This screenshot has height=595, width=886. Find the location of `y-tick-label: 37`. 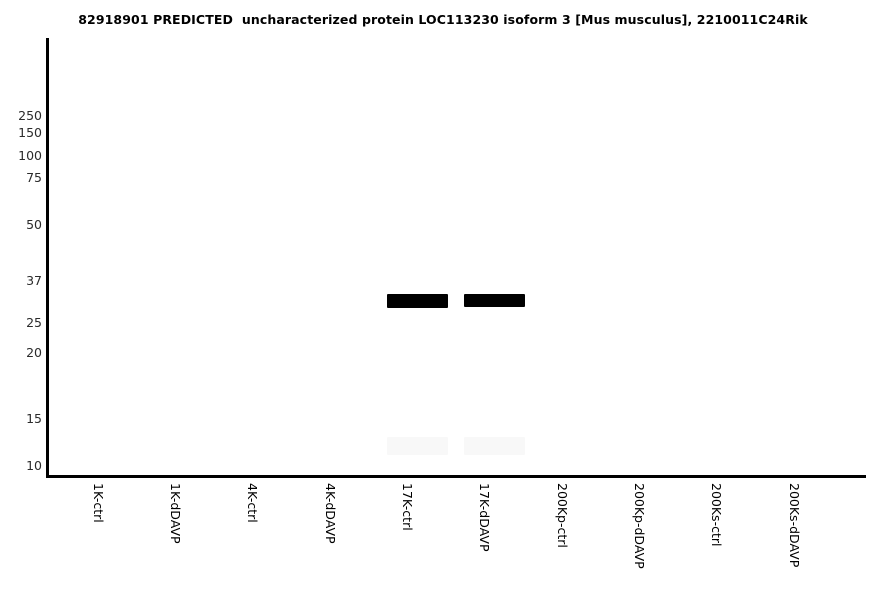

y-tick-label: 37 is located at coordinates (34, 280).